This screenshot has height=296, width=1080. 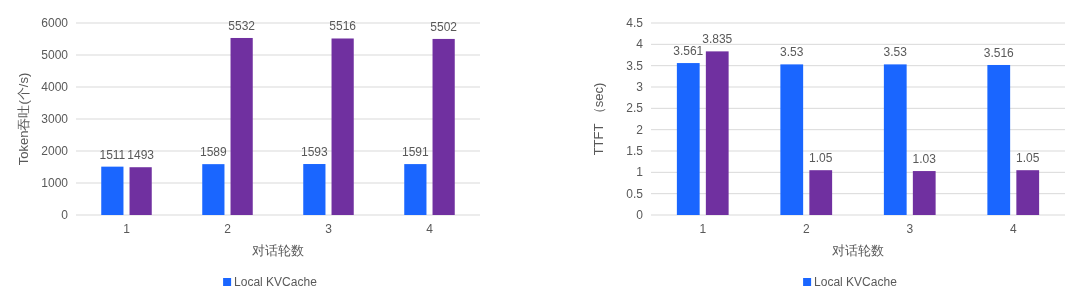 I want to click on y-tick-label: 3000, so click(x=55, y=119).